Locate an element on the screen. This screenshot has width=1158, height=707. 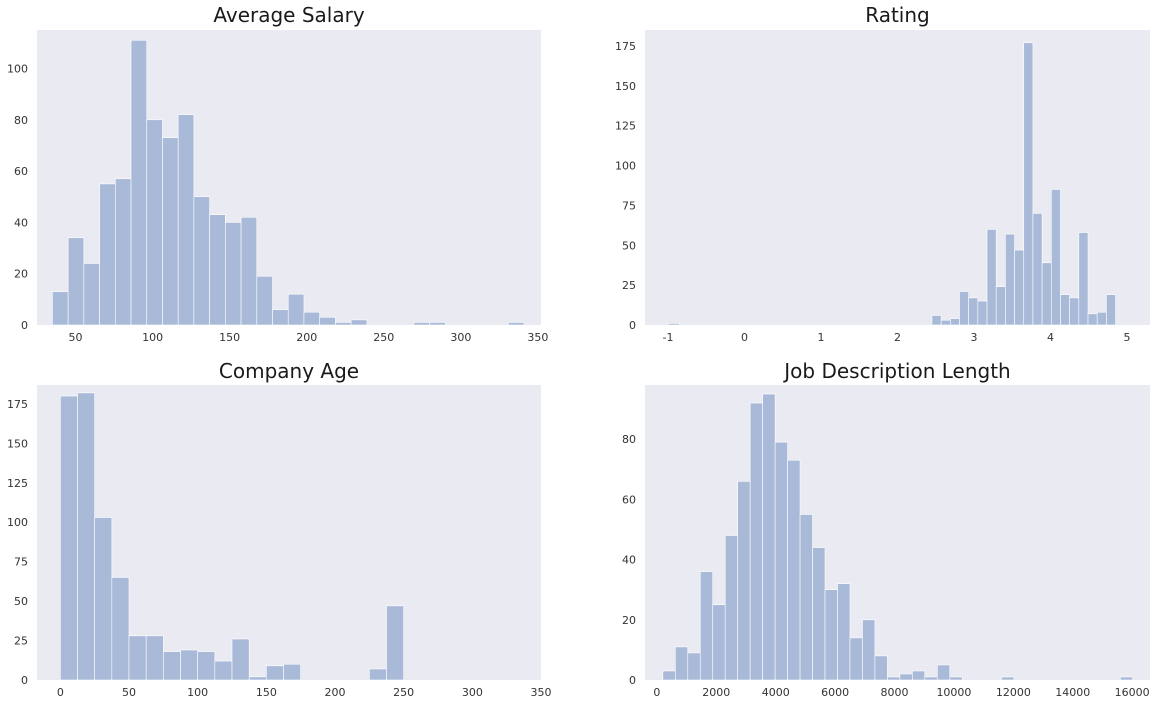
x-tick-label: 4000 is located at coordinates (776, 692).